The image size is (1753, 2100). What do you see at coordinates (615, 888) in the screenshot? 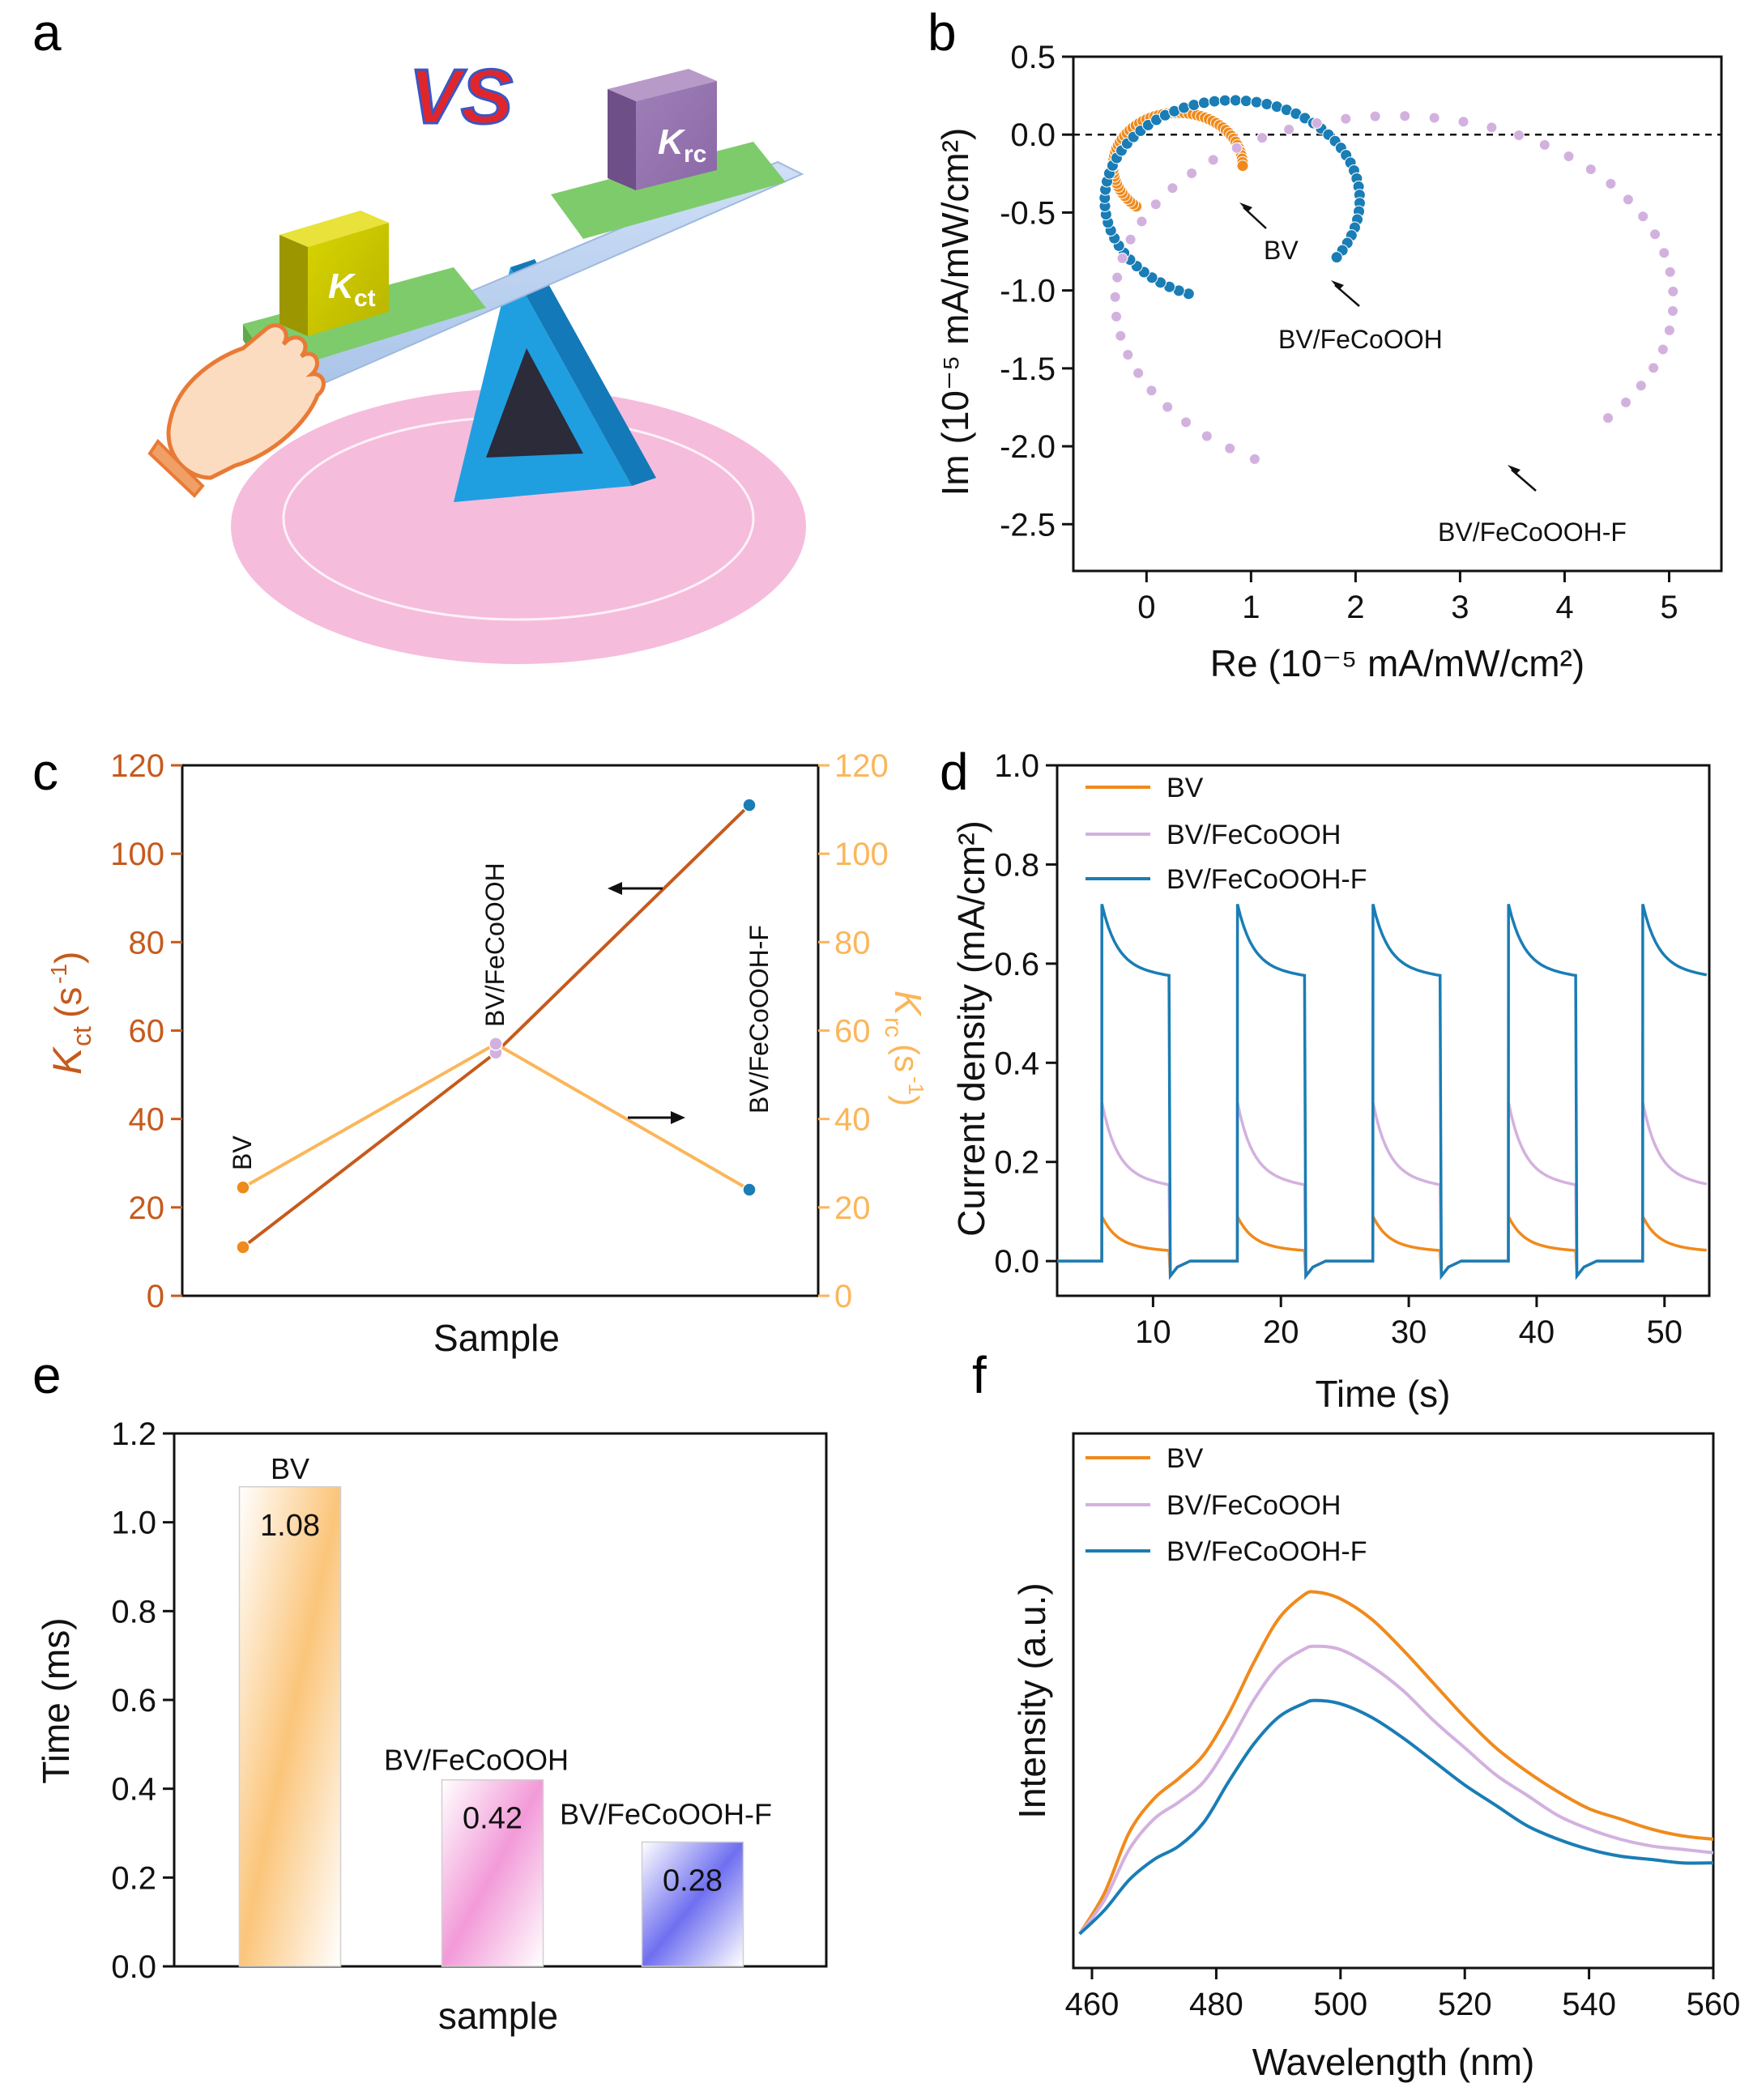
I see `left-axis-arrowhead` at bounding box center [615, 888].